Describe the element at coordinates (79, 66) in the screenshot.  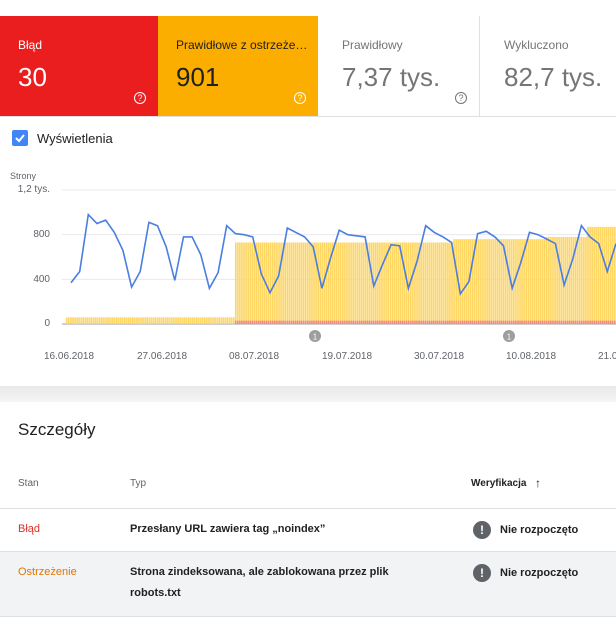
I see `tile-error: Błąd 30 ?` at that location.